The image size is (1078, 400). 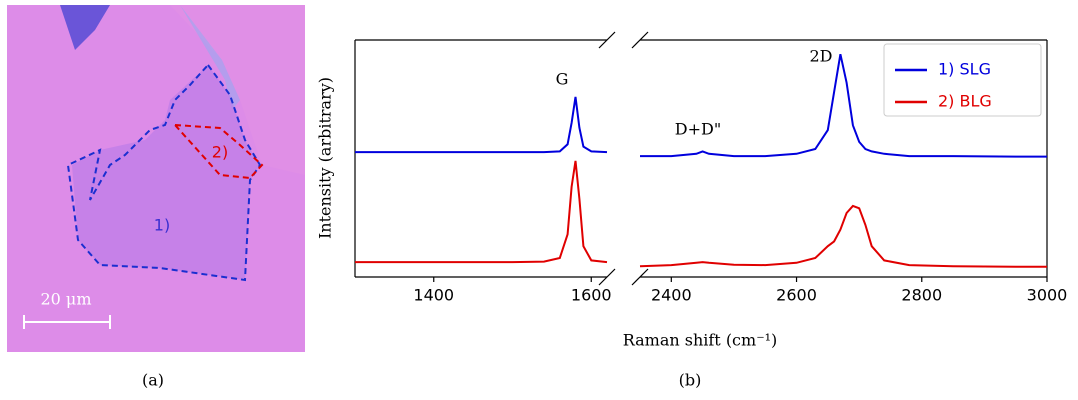 I want to click on blg-outline, so click(x=218, y=151).